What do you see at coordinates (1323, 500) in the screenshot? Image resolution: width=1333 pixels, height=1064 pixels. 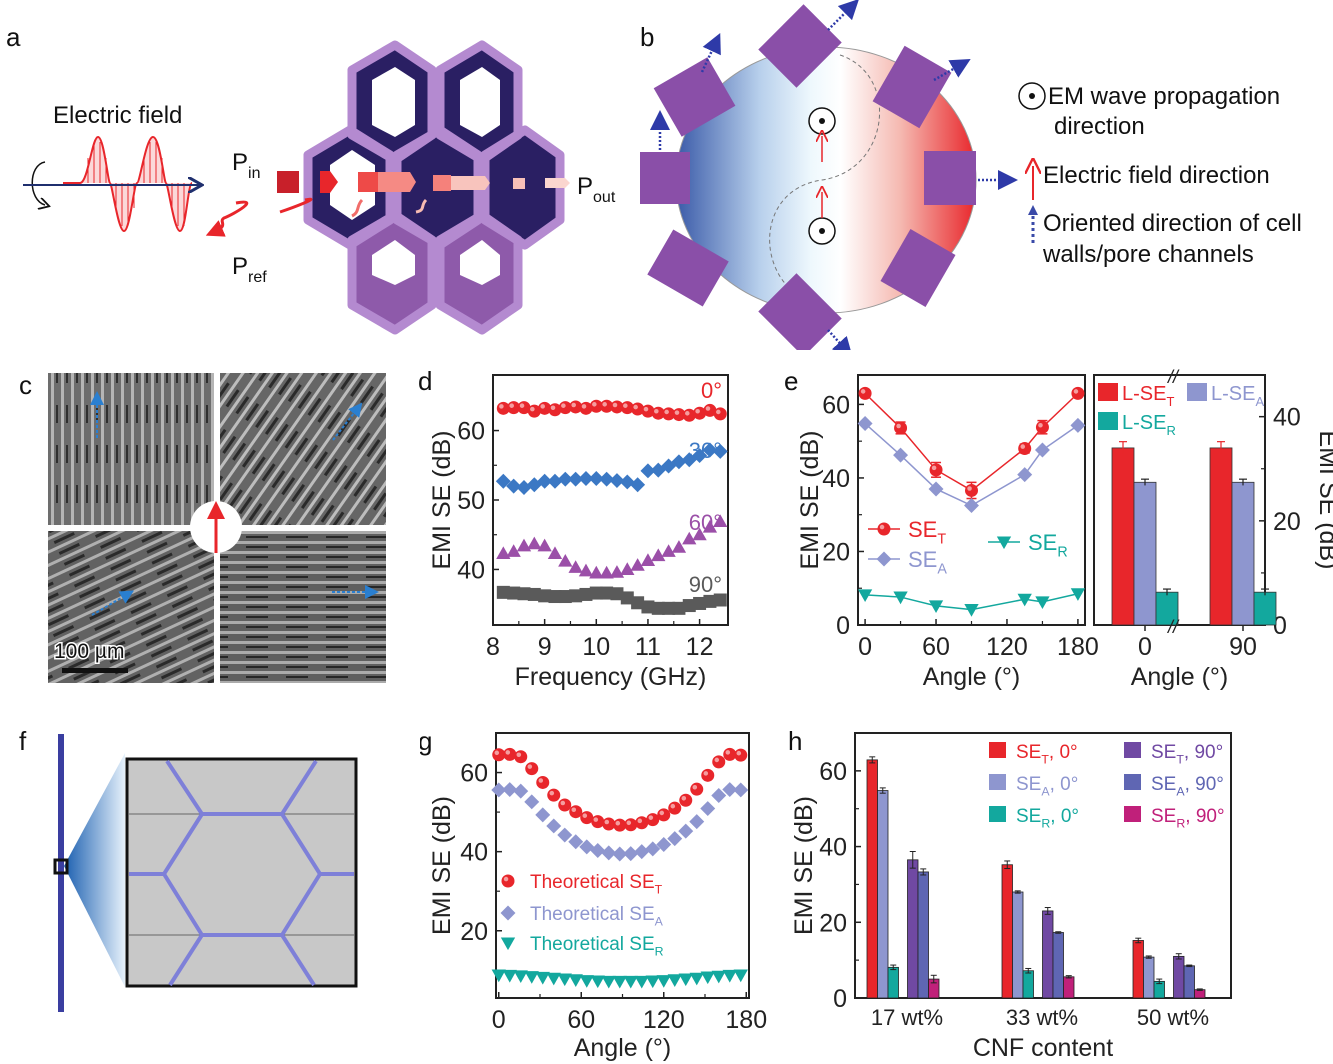 I see `y-axis-label-right: EMI SE (dB)` at bounding box center [1323, 500].